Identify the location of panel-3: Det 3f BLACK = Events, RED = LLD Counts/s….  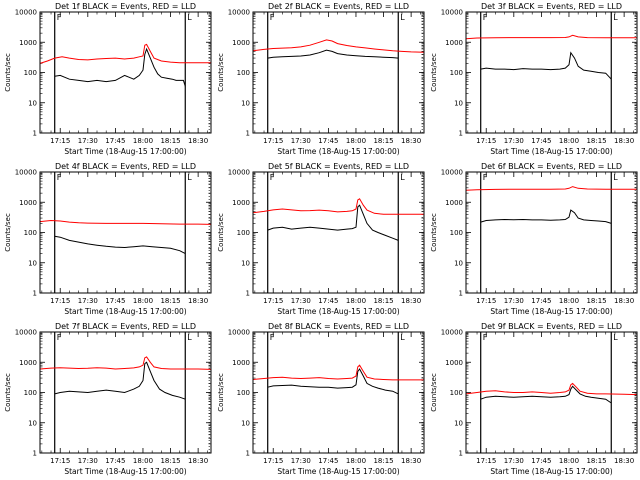
(534, 79).